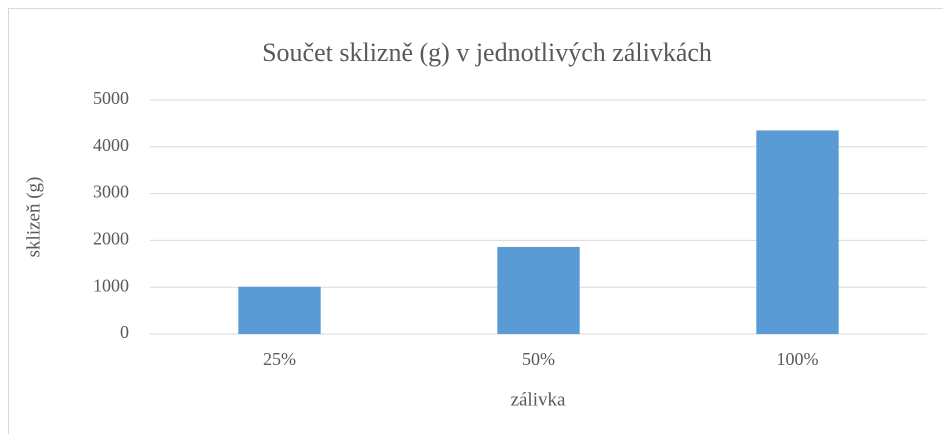  What do you see at coordinates (111, 192) in the screenshot?
I see `y-tick-label: 3000` at bounding box center [111, 192].